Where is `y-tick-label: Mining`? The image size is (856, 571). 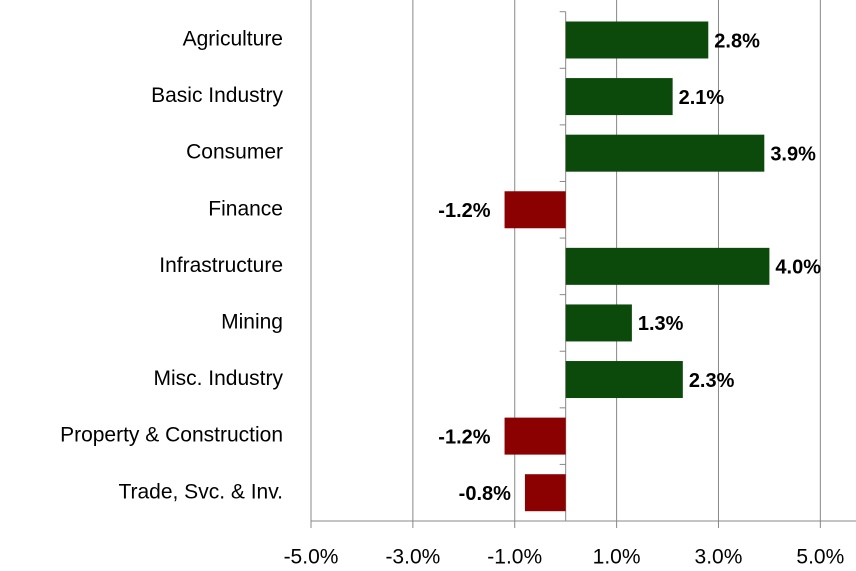
y-tick-label: Mining is located at coordinates (252, 321).